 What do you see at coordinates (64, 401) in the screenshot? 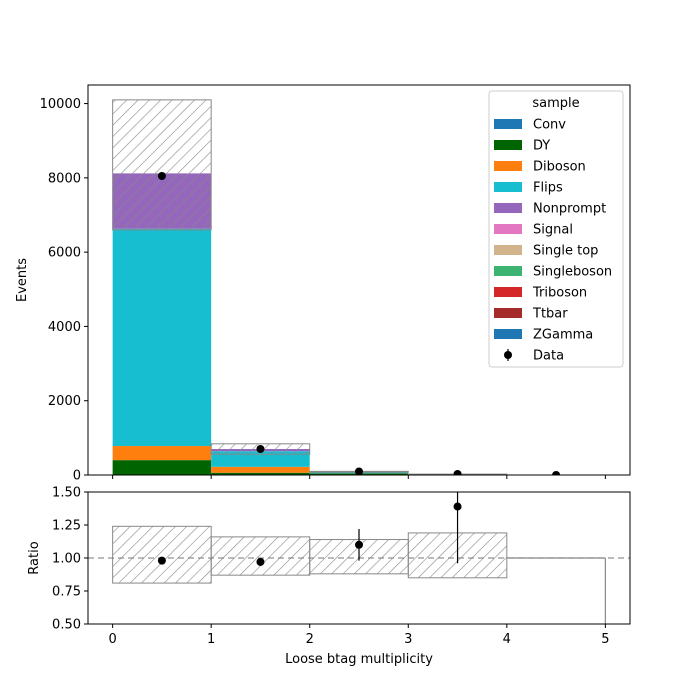
I see `y-tick-label: 2000` at bounding box center [64, 401].